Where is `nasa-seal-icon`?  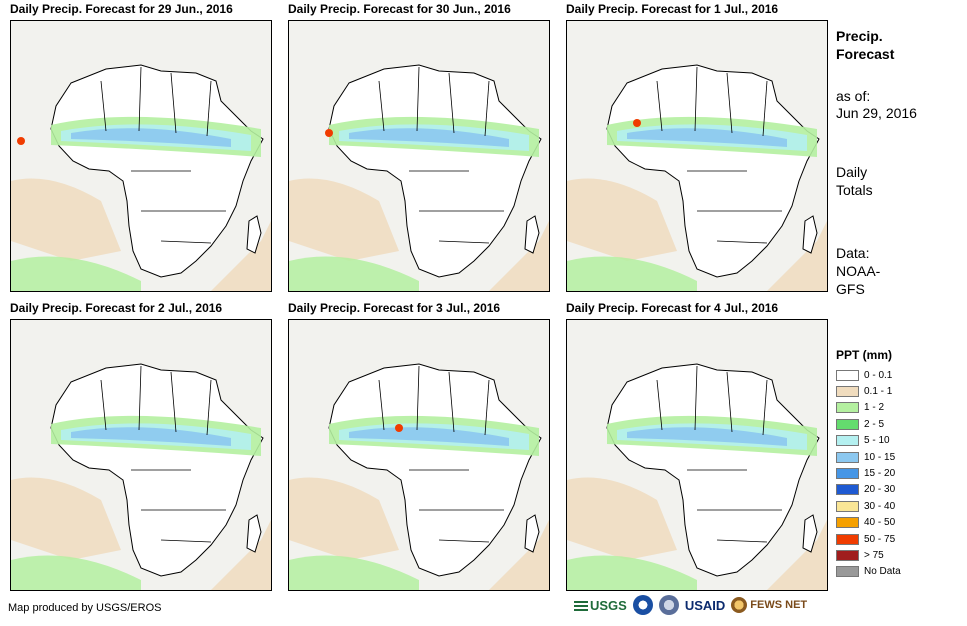
nasa-seal-icon is located at coordinates (668, 605).